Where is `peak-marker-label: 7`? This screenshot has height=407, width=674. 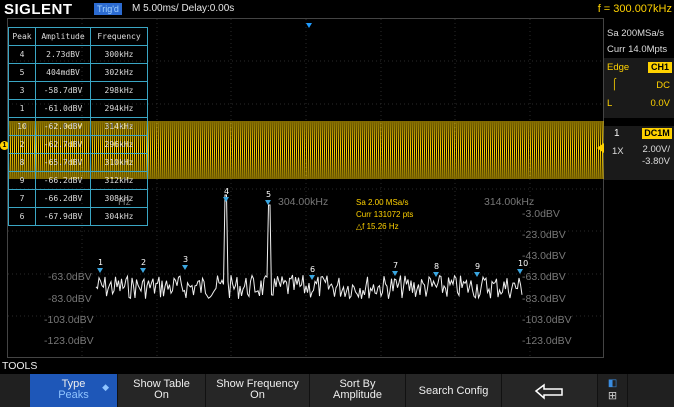
peak-marker-label: 7 is located at coordinates (395, 265).